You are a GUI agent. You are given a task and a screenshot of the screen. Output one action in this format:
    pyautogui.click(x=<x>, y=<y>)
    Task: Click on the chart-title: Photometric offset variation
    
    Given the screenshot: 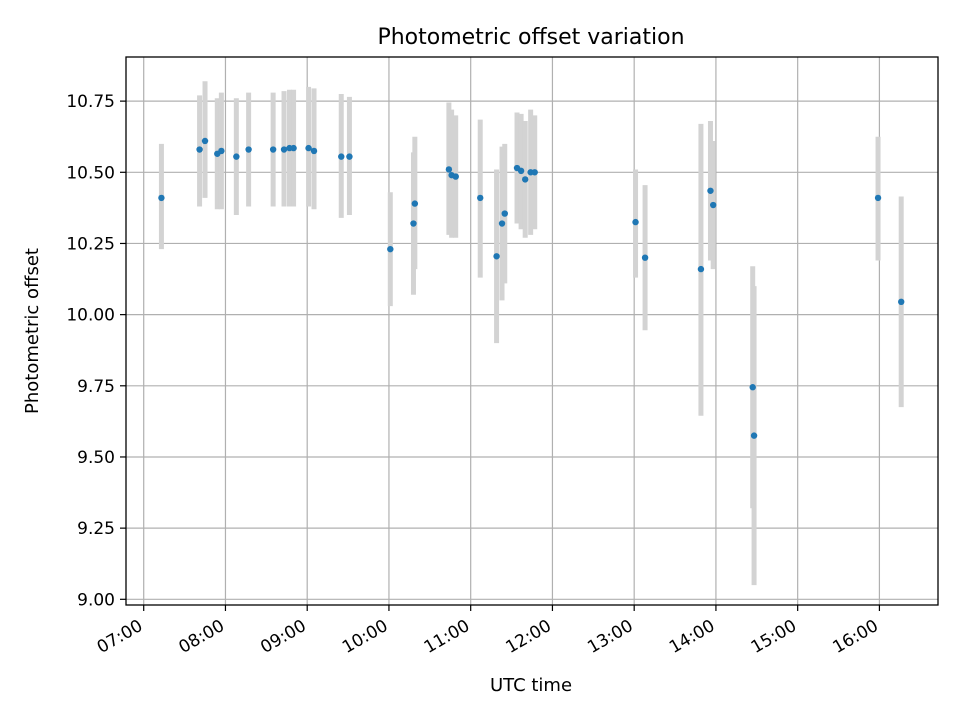 What is the action you would take?
    pyautogui.click(x=530, y=37)
    